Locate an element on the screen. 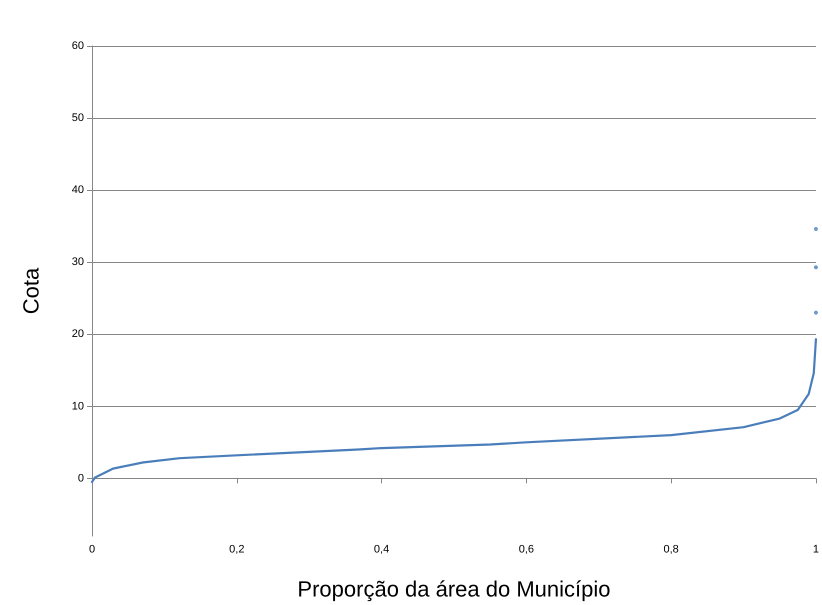 The image size is (822, 605). x-axis-title: Proporção da área do Município is located at coordinates (454, 589).